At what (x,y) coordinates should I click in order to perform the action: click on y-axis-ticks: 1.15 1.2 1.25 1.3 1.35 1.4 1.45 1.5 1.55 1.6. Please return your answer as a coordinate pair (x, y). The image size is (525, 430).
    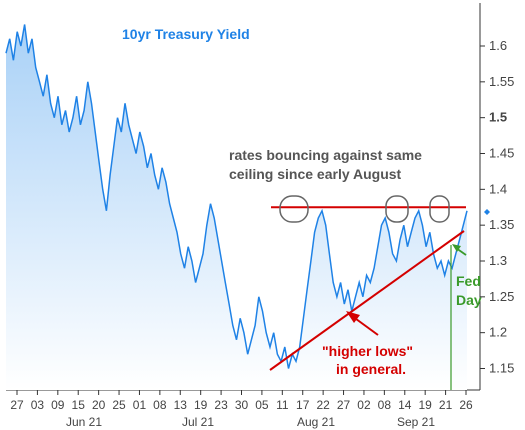
    Looking at the image, I should click on (497, 207).